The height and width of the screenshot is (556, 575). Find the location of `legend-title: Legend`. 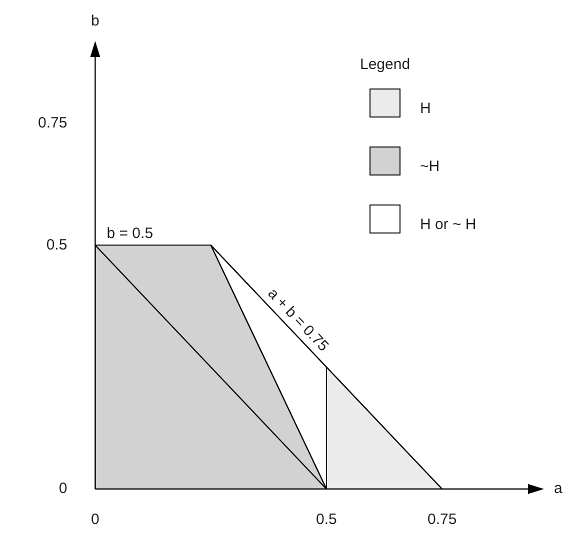

legend-title: Legend is located at coordinates (385, 65).